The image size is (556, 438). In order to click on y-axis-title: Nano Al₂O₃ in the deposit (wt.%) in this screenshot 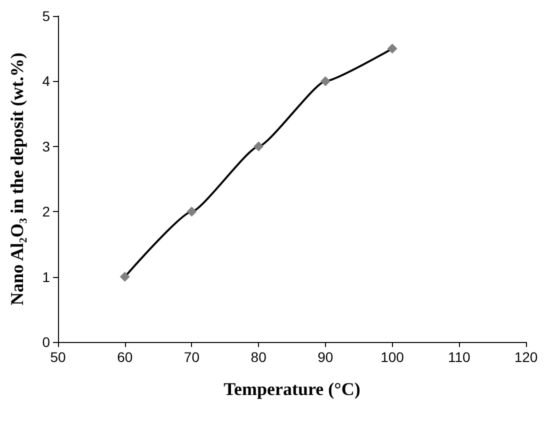, I will do `click(17, 179)`.